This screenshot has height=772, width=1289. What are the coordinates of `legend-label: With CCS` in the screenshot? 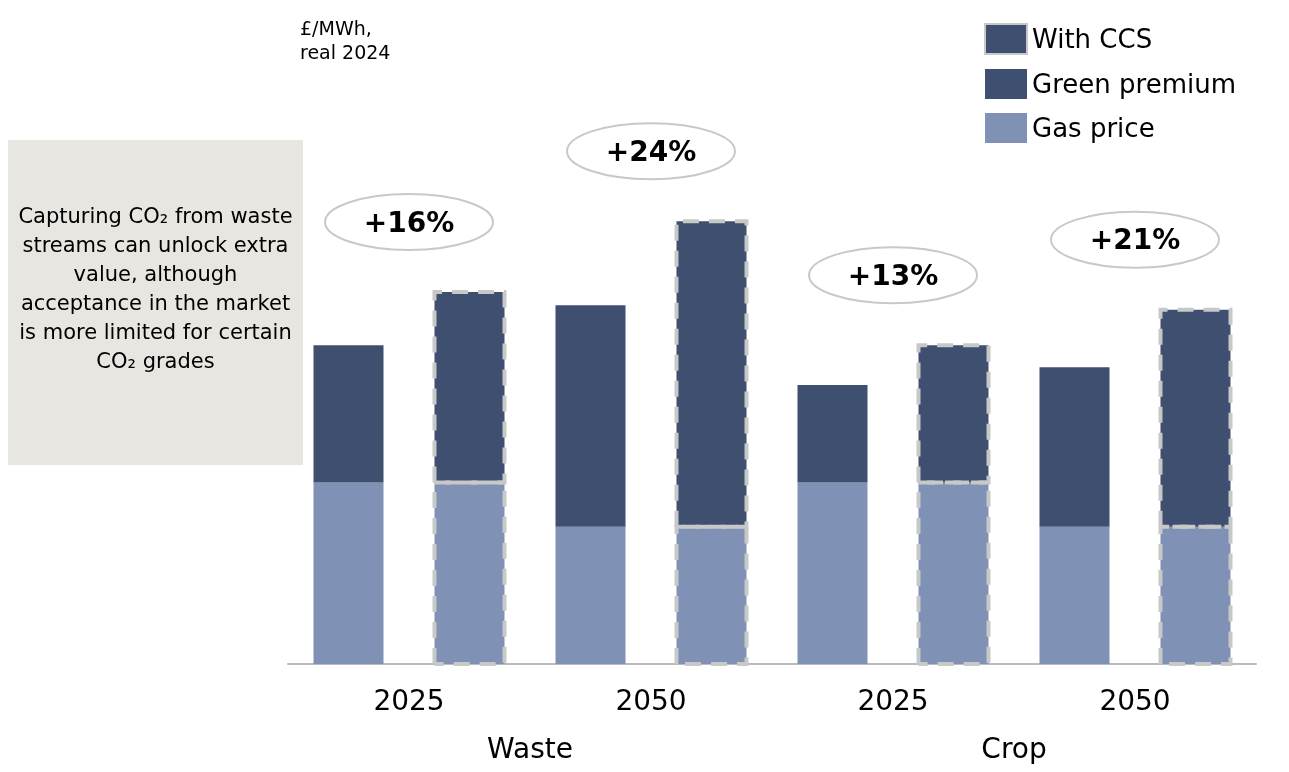 It's located at (1092, 39).